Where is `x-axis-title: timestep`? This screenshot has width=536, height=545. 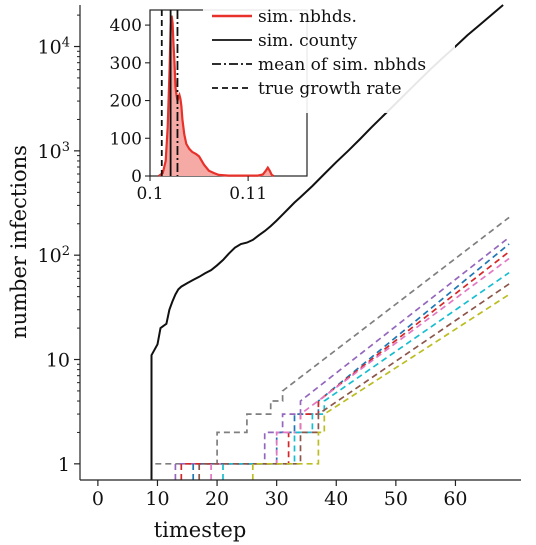
x-axis-title: timestep is located at coordinates (200, 530).